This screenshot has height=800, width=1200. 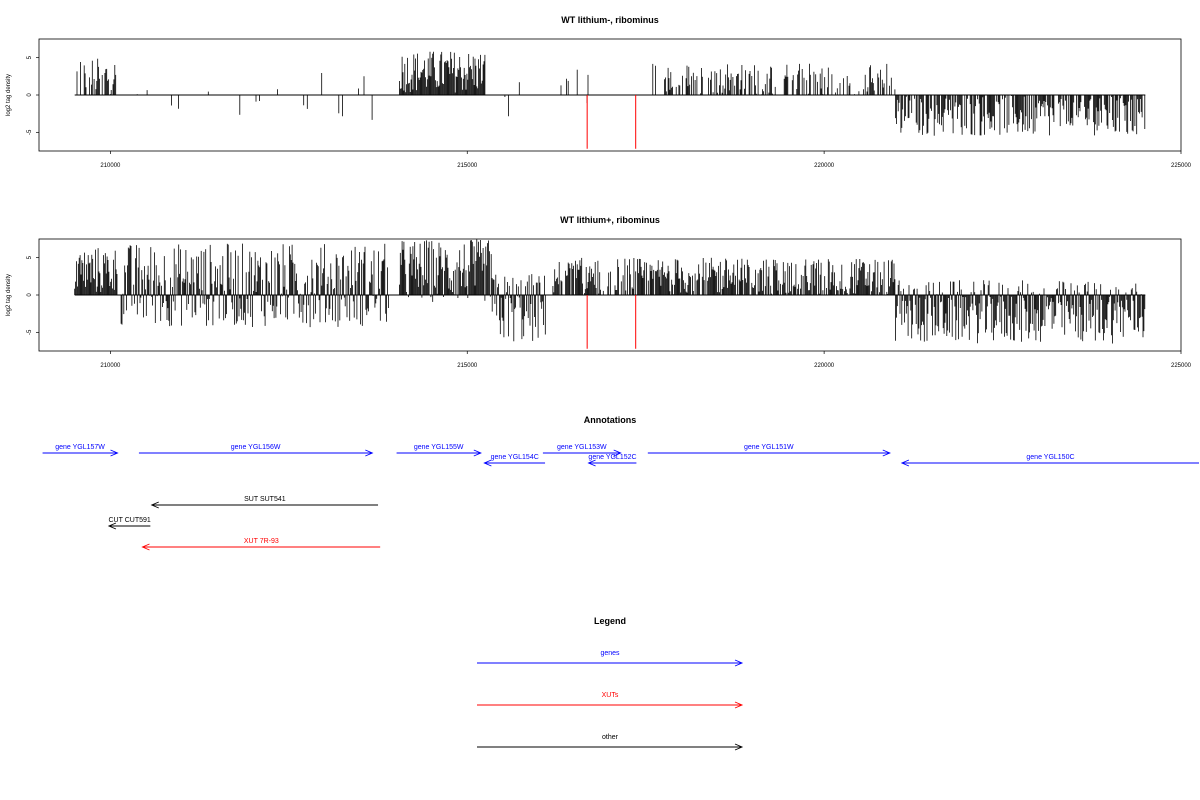 I want to click on annotation-item: gene YGL155W, so click(x=439, y=450).